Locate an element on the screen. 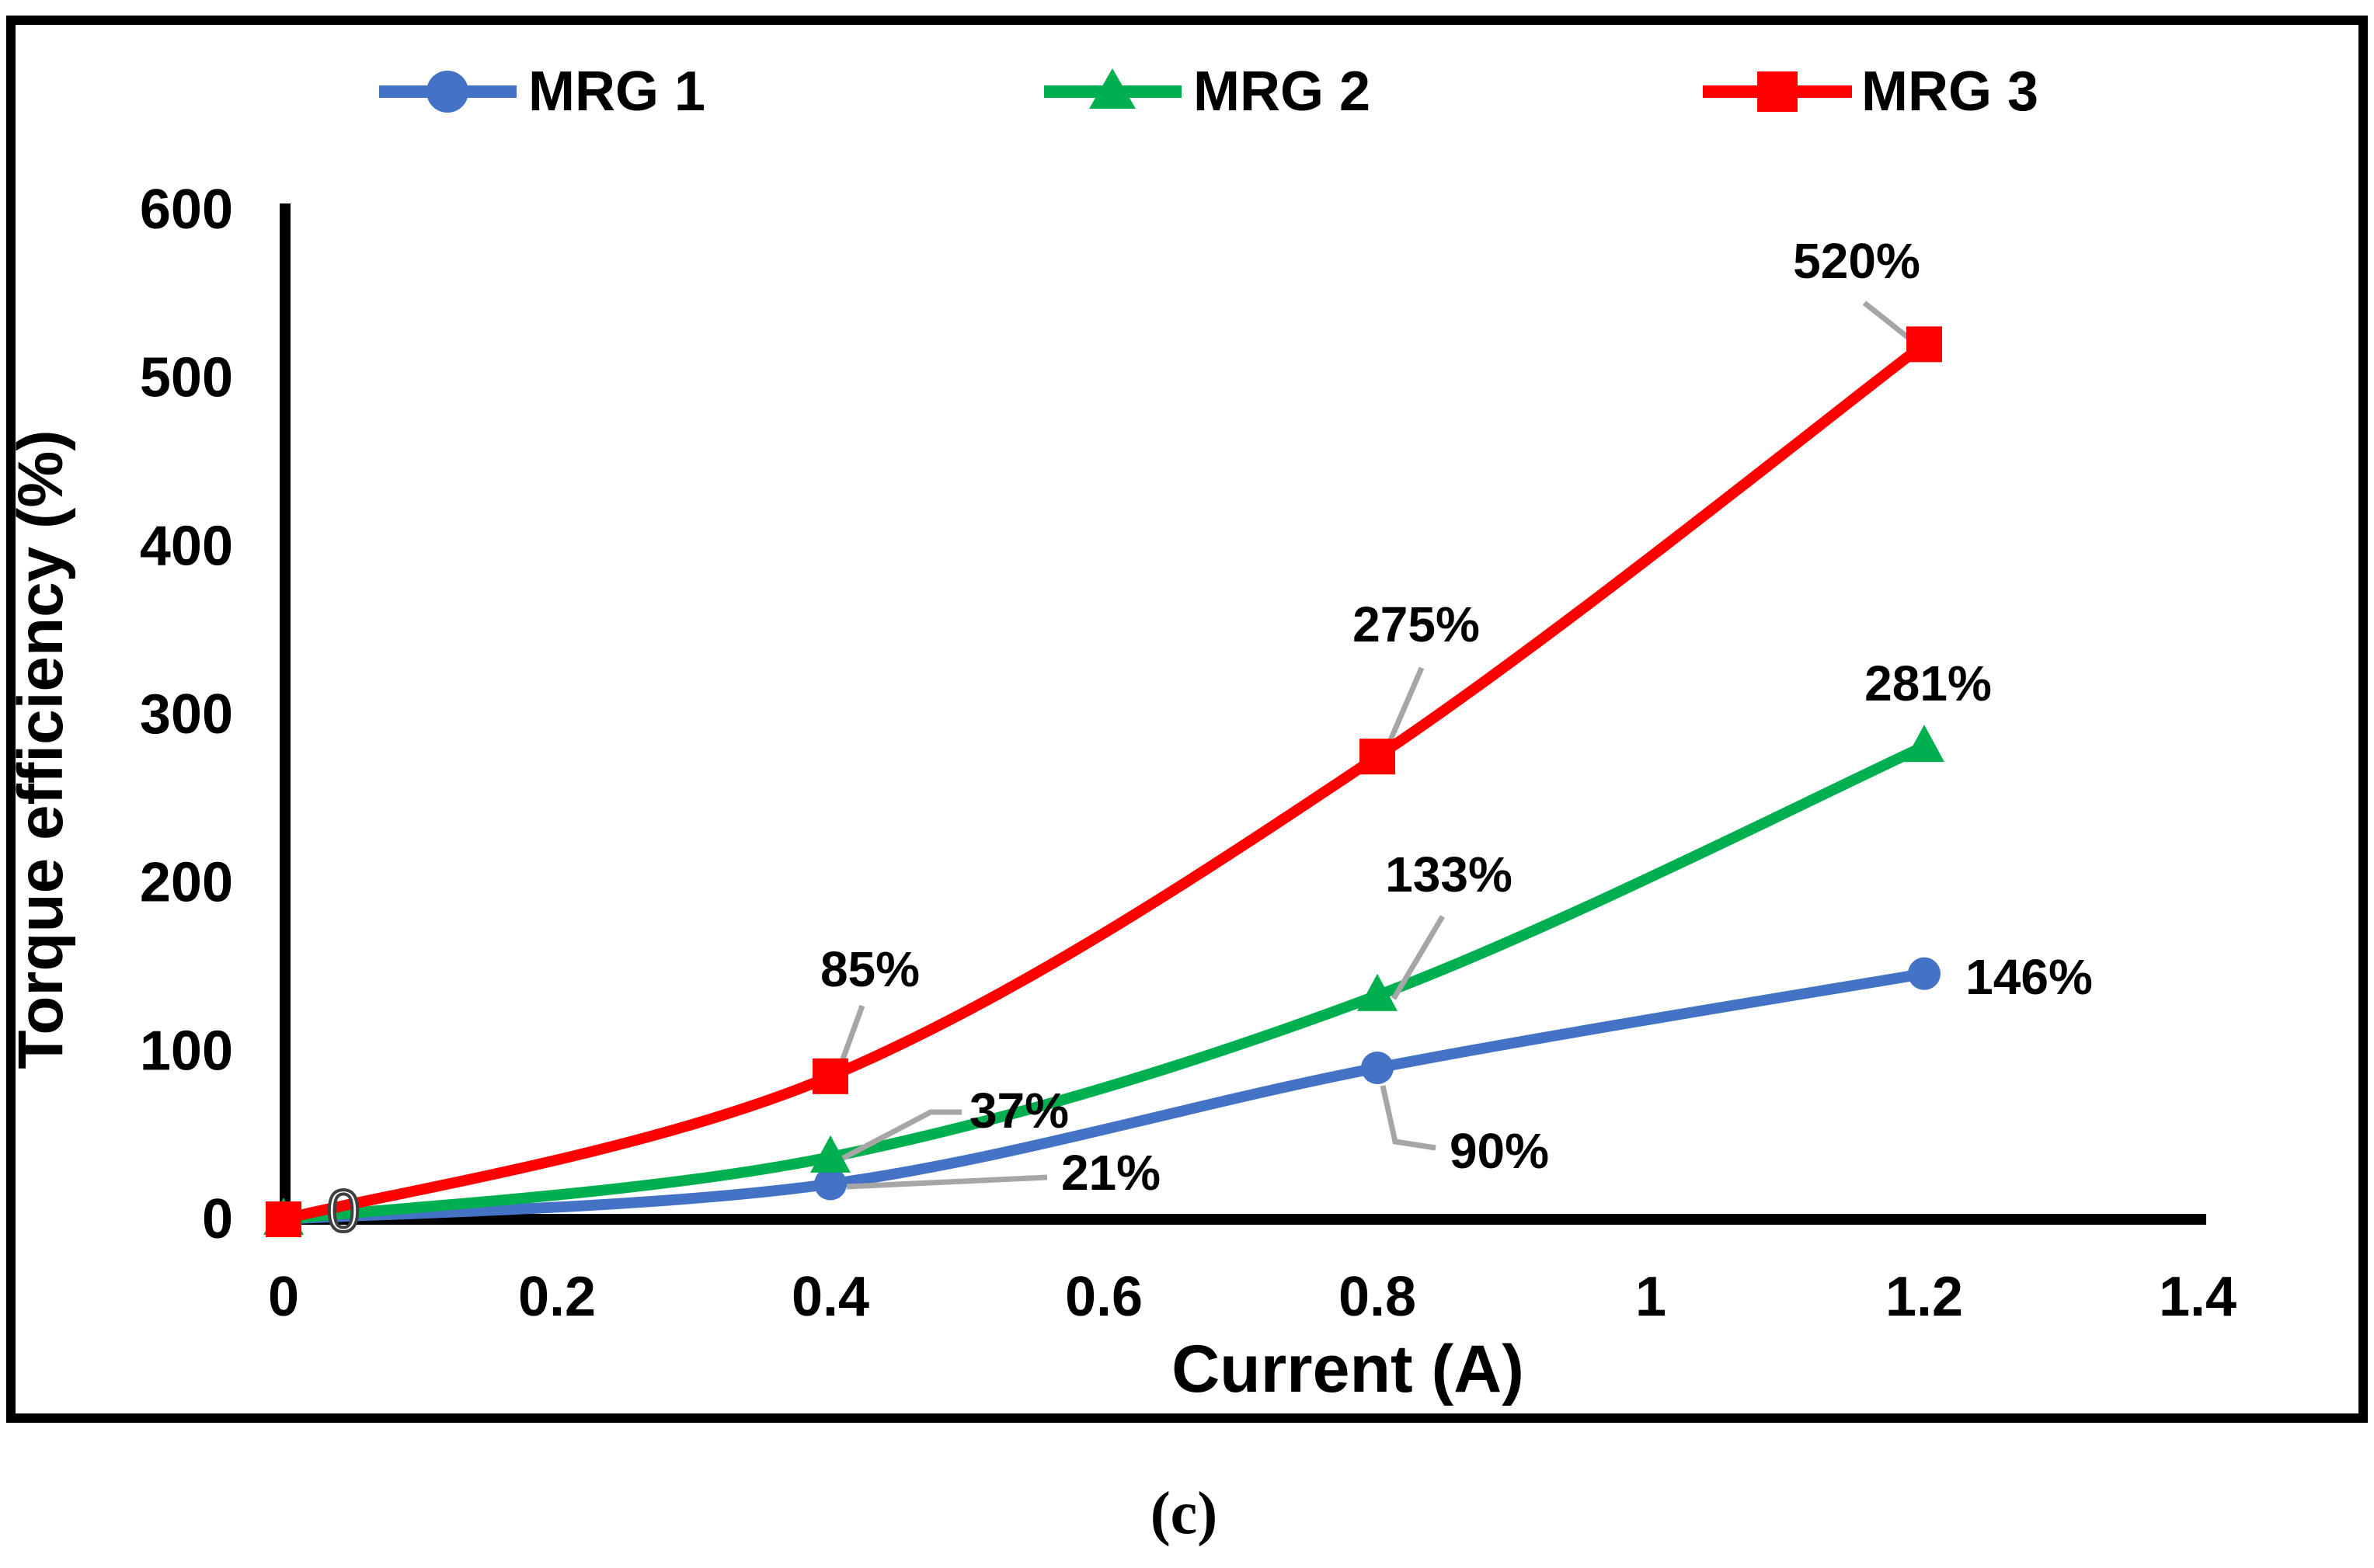  x-axis-tick-labels: 0 0.2 0.4 0.6 0.8 1 1.2 1.4 is located at coordinates (1252, 1297).